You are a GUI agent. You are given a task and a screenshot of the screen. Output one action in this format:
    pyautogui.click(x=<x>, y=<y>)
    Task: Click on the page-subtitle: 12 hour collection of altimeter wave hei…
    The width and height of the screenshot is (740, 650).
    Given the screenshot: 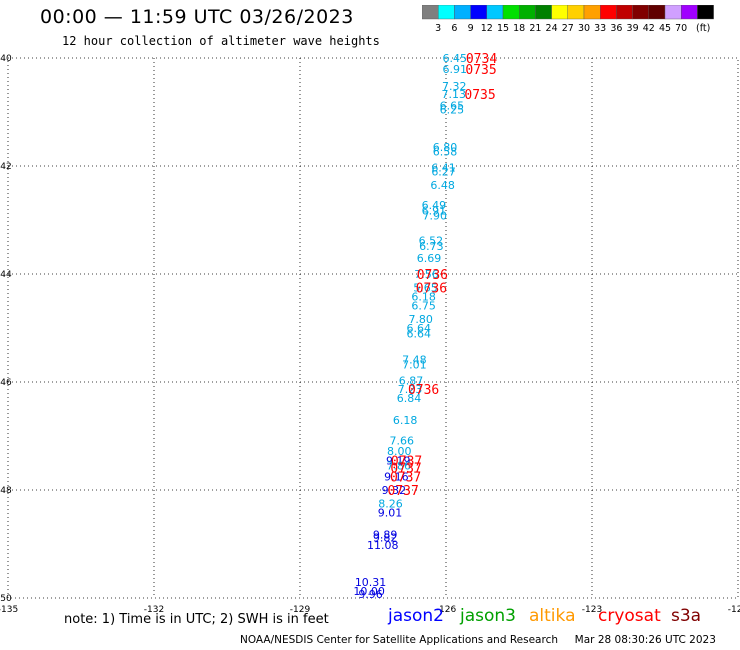 What is the action you would take?
    pyautogui.click(x=221, y=41)
    